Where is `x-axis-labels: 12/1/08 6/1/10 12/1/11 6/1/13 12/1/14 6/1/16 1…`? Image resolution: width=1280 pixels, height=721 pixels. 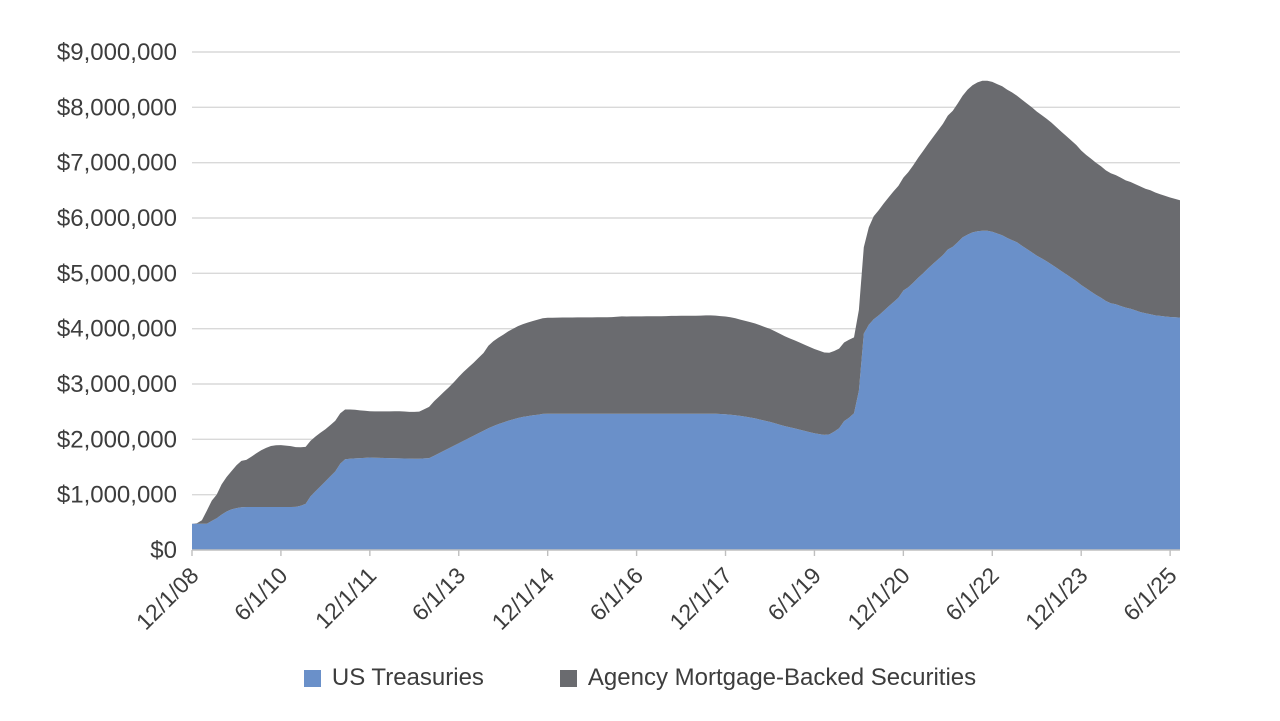 x-axis-labels: 12/1/08 6/1/10 12/1/11 6/1/13 12/1/14 6/1/16 1… is located at coordinates (656, 598).